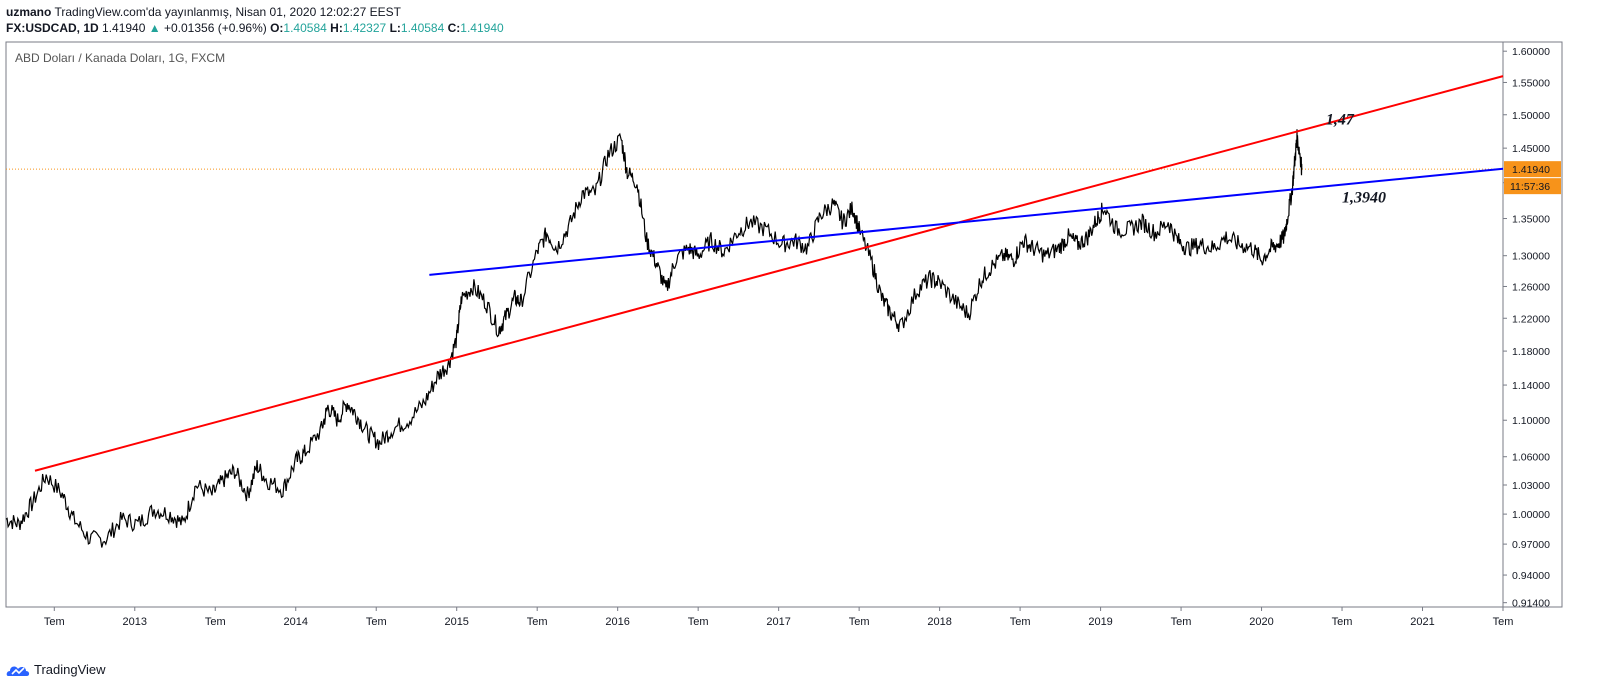 Image resolution: width=1616 pixels, height=691 pixels. I want to click on tradingview-logo-icon, so click(18, 671).